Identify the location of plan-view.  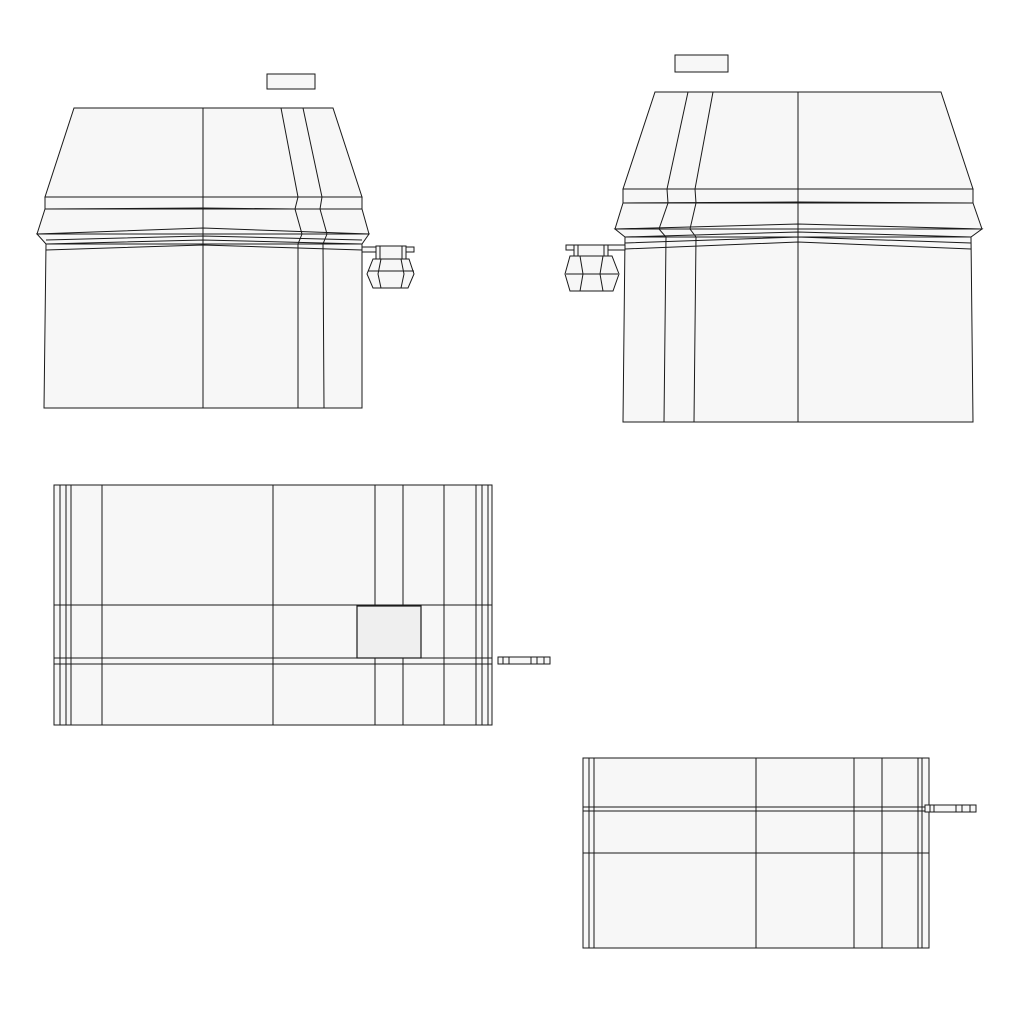
(302, 605).